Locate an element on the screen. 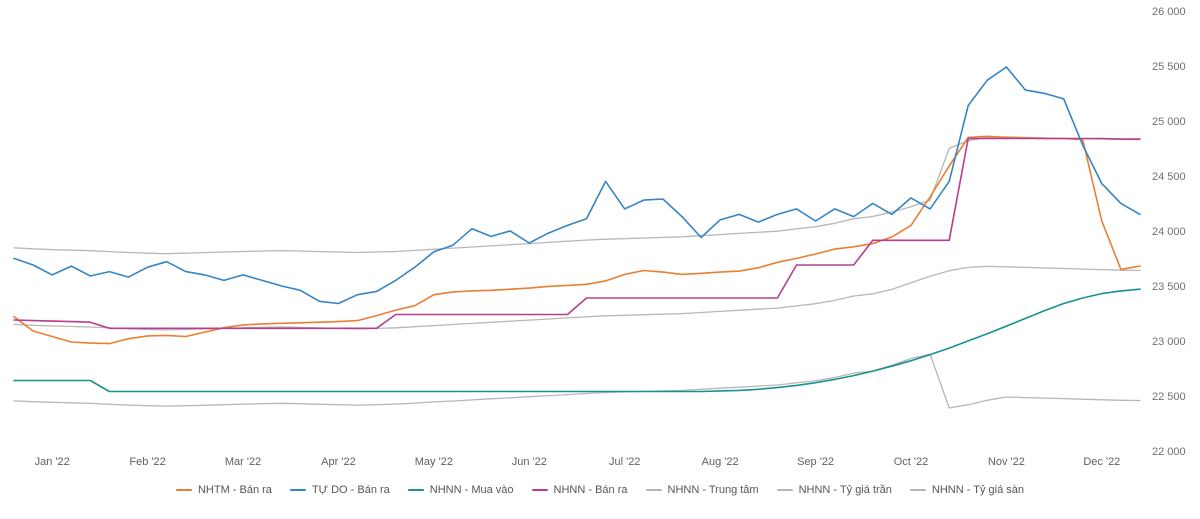 The image size is (1200, 519). y-axis-tick-label: 24 000 is located at coordinates (1169, 232).